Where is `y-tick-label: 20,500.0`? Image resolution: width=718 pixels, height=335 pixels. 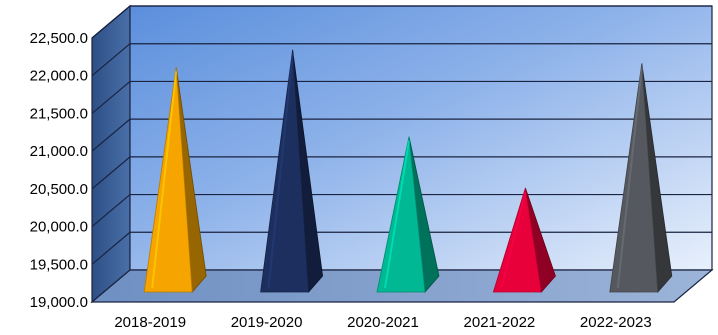
y-tick-label: 20,500.0 is located at coordinates (59, 189).